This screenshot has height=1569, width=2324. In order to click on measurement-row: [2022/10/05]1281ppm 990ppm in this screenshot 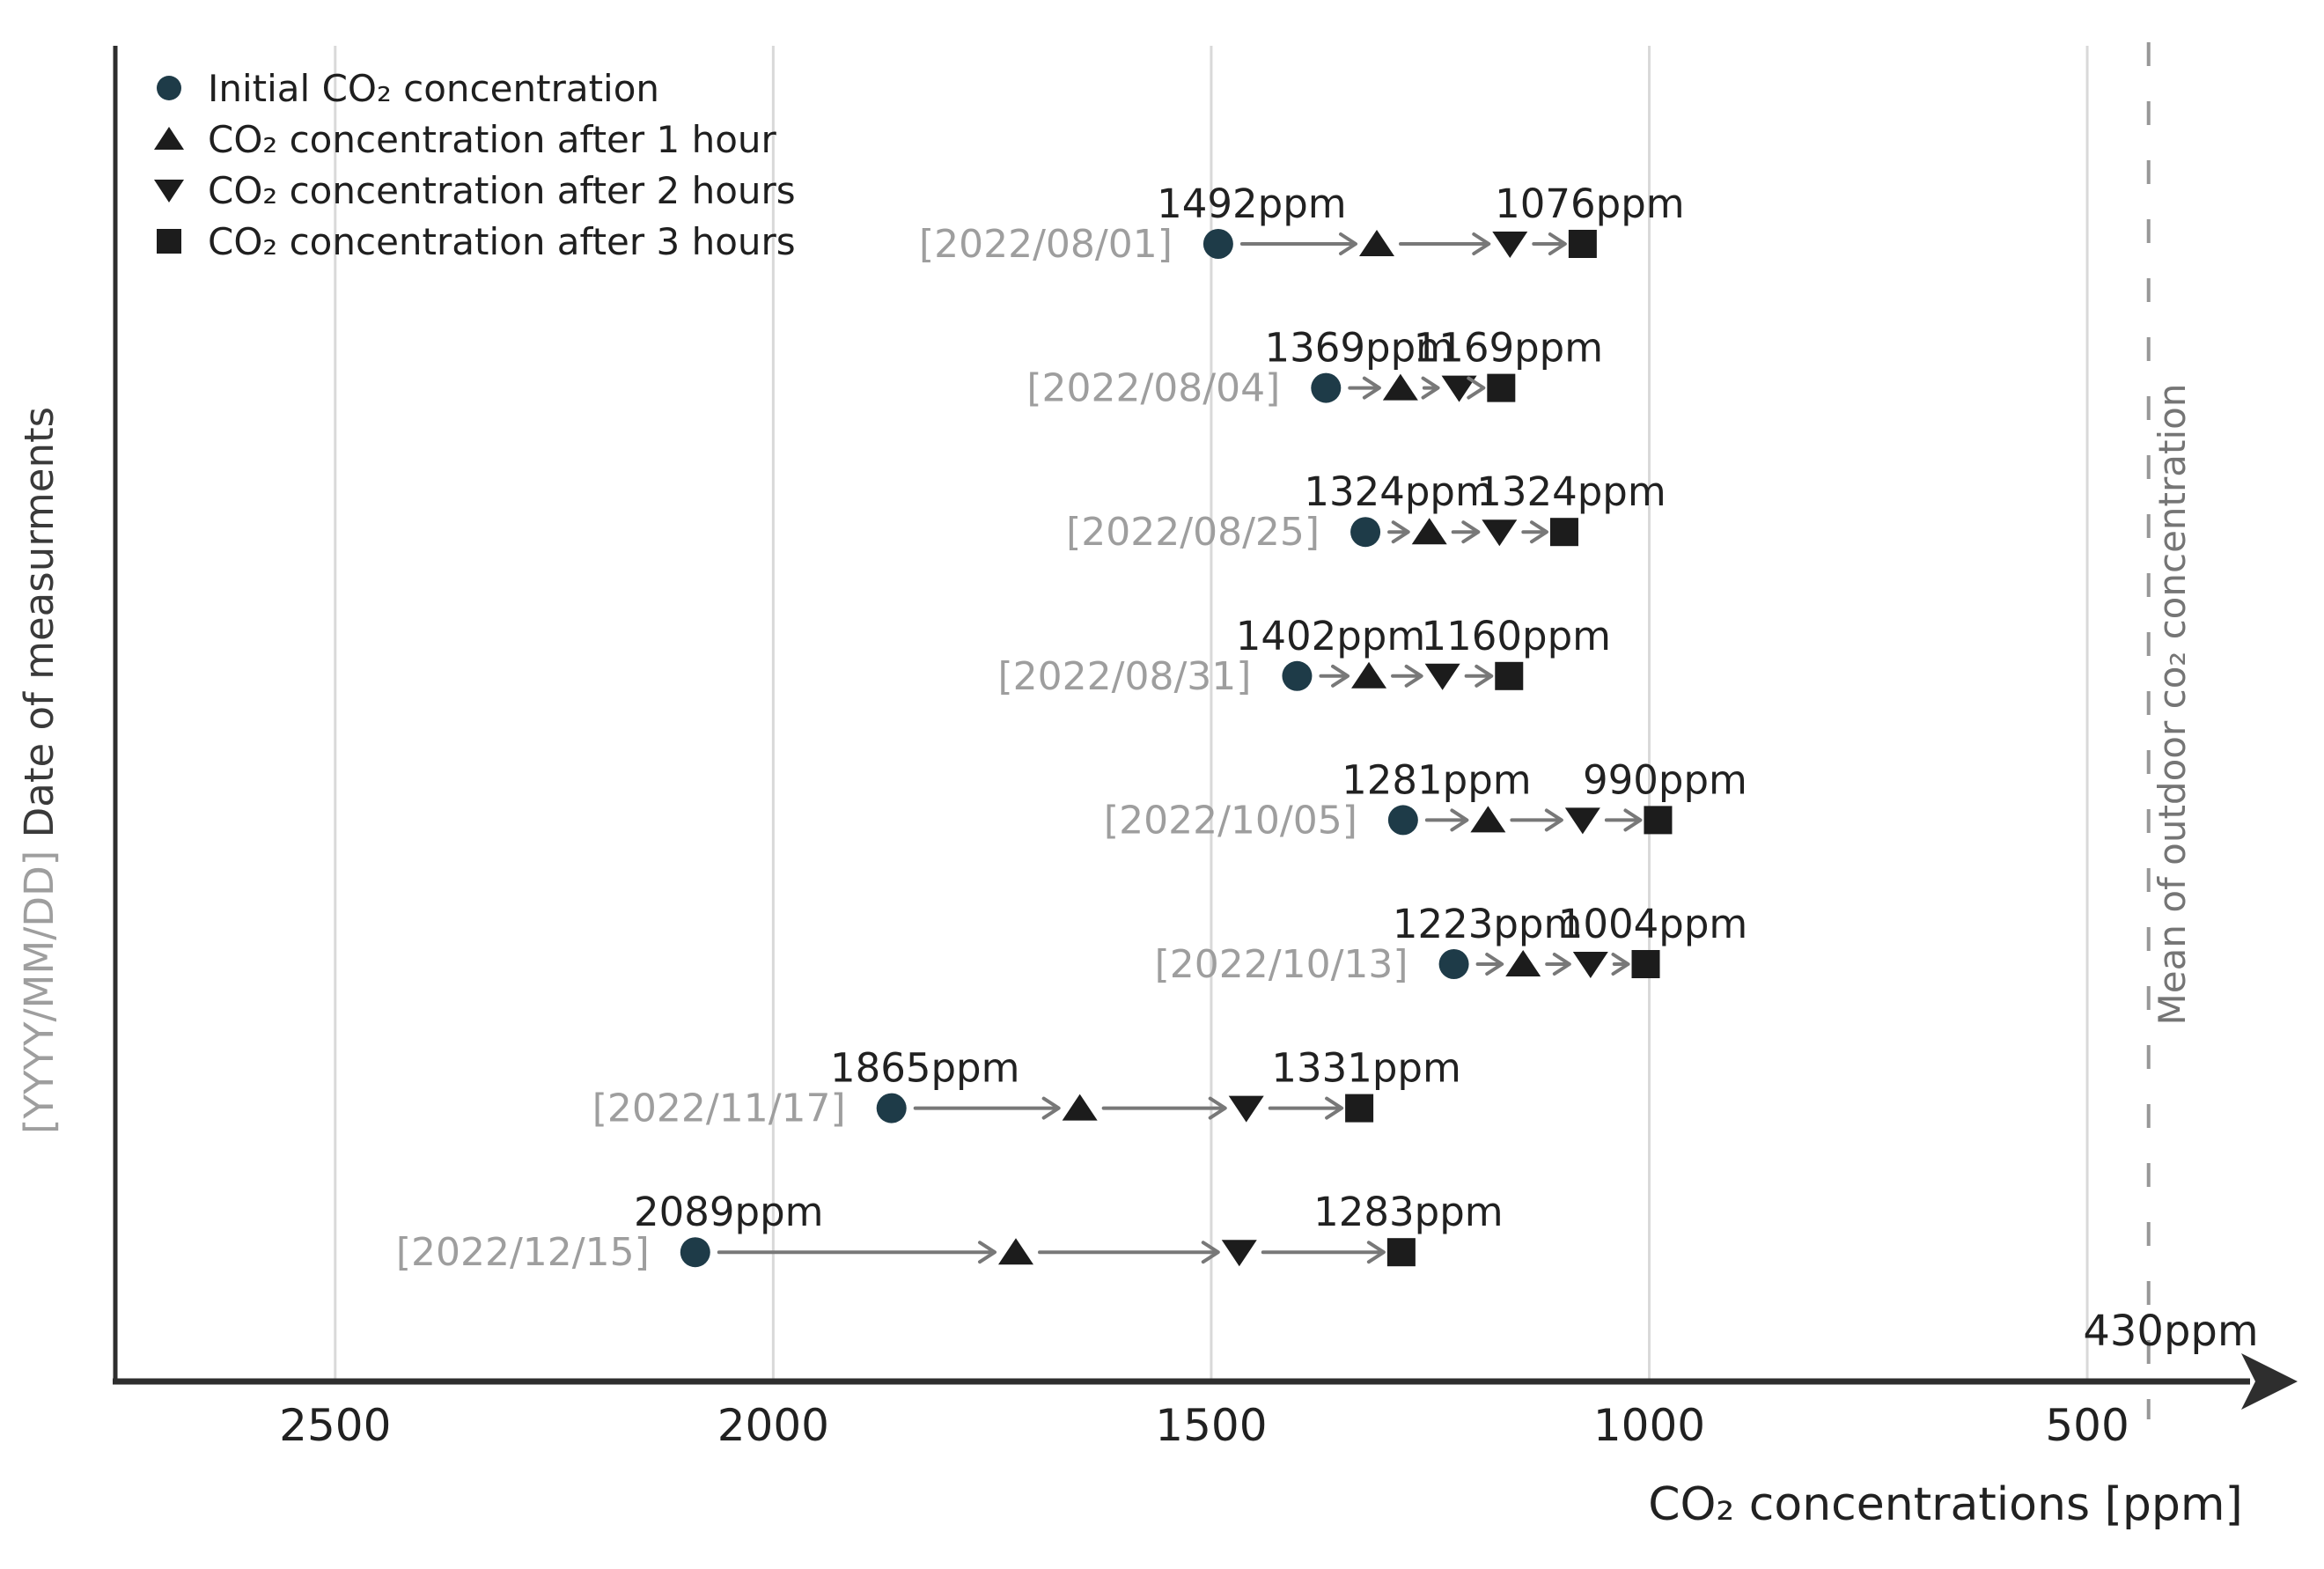, I will do `click(1425, 799)`.